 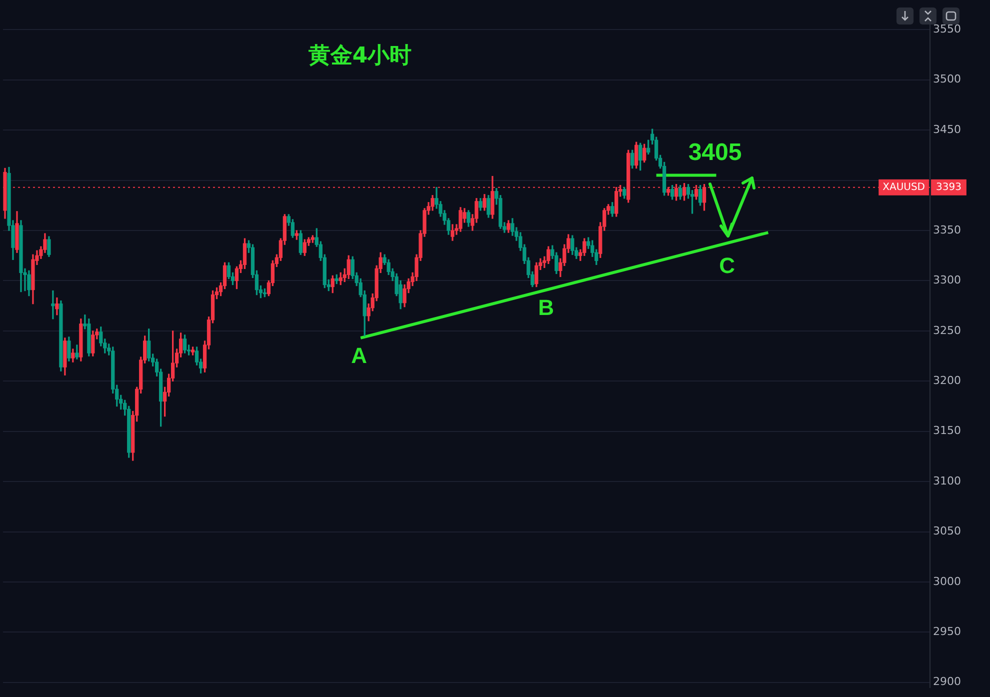 What do you see at coordinates (947, 431) in the screenshot?
I see `y-tick-label: 3150` at bounding box center [947, 431].